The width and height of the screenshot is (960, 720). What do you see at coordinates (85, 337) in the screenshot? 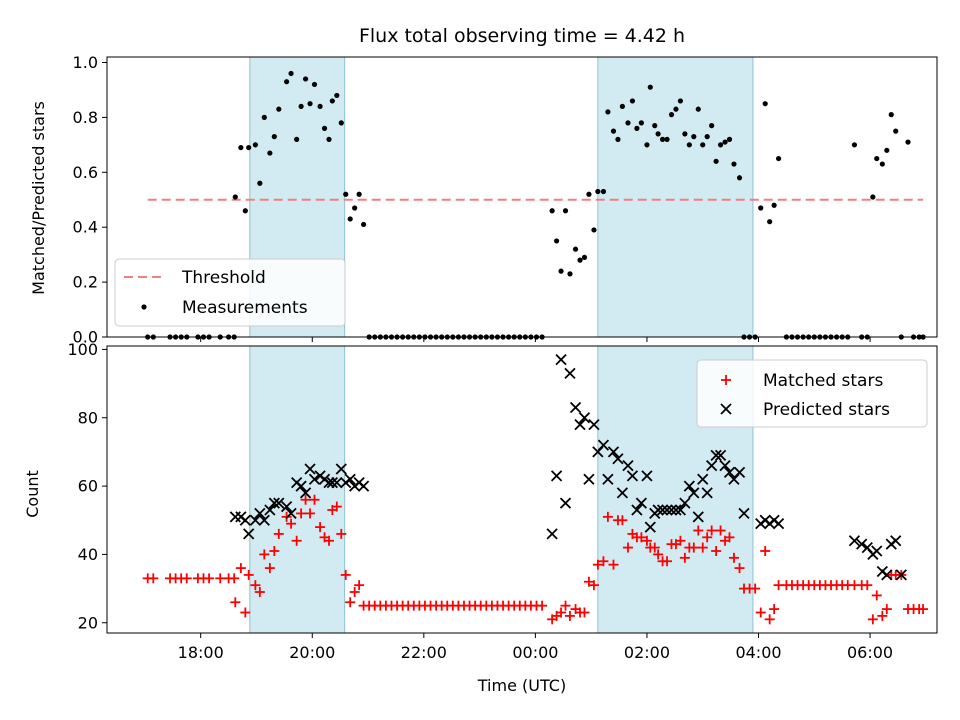
I see `top-y-tick-label: 0.0` at bounding box center [85, 337].